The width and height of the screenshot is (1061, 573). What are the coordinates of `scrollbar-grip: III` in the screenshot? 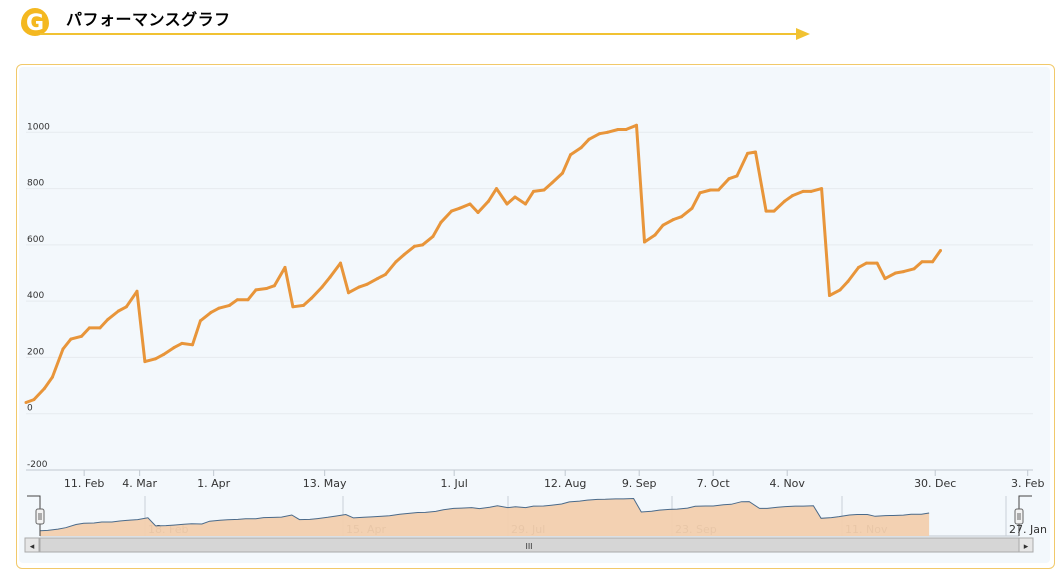 It's located at (528, 546).